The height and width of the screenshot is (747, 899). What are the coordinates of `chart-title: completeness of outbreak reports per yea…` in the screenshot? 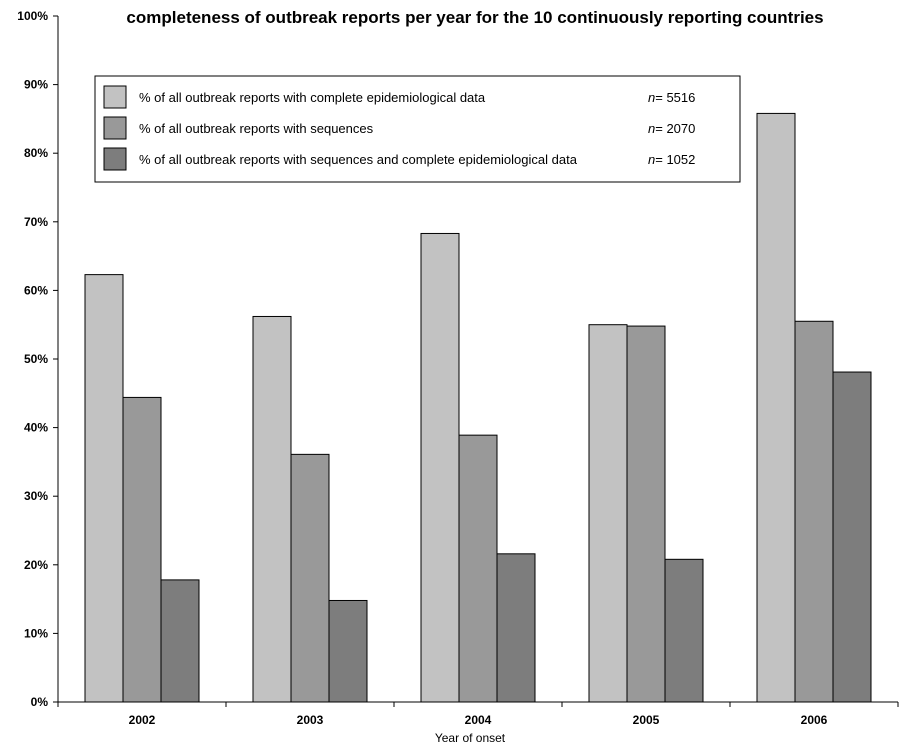 It's located at (474, 17).